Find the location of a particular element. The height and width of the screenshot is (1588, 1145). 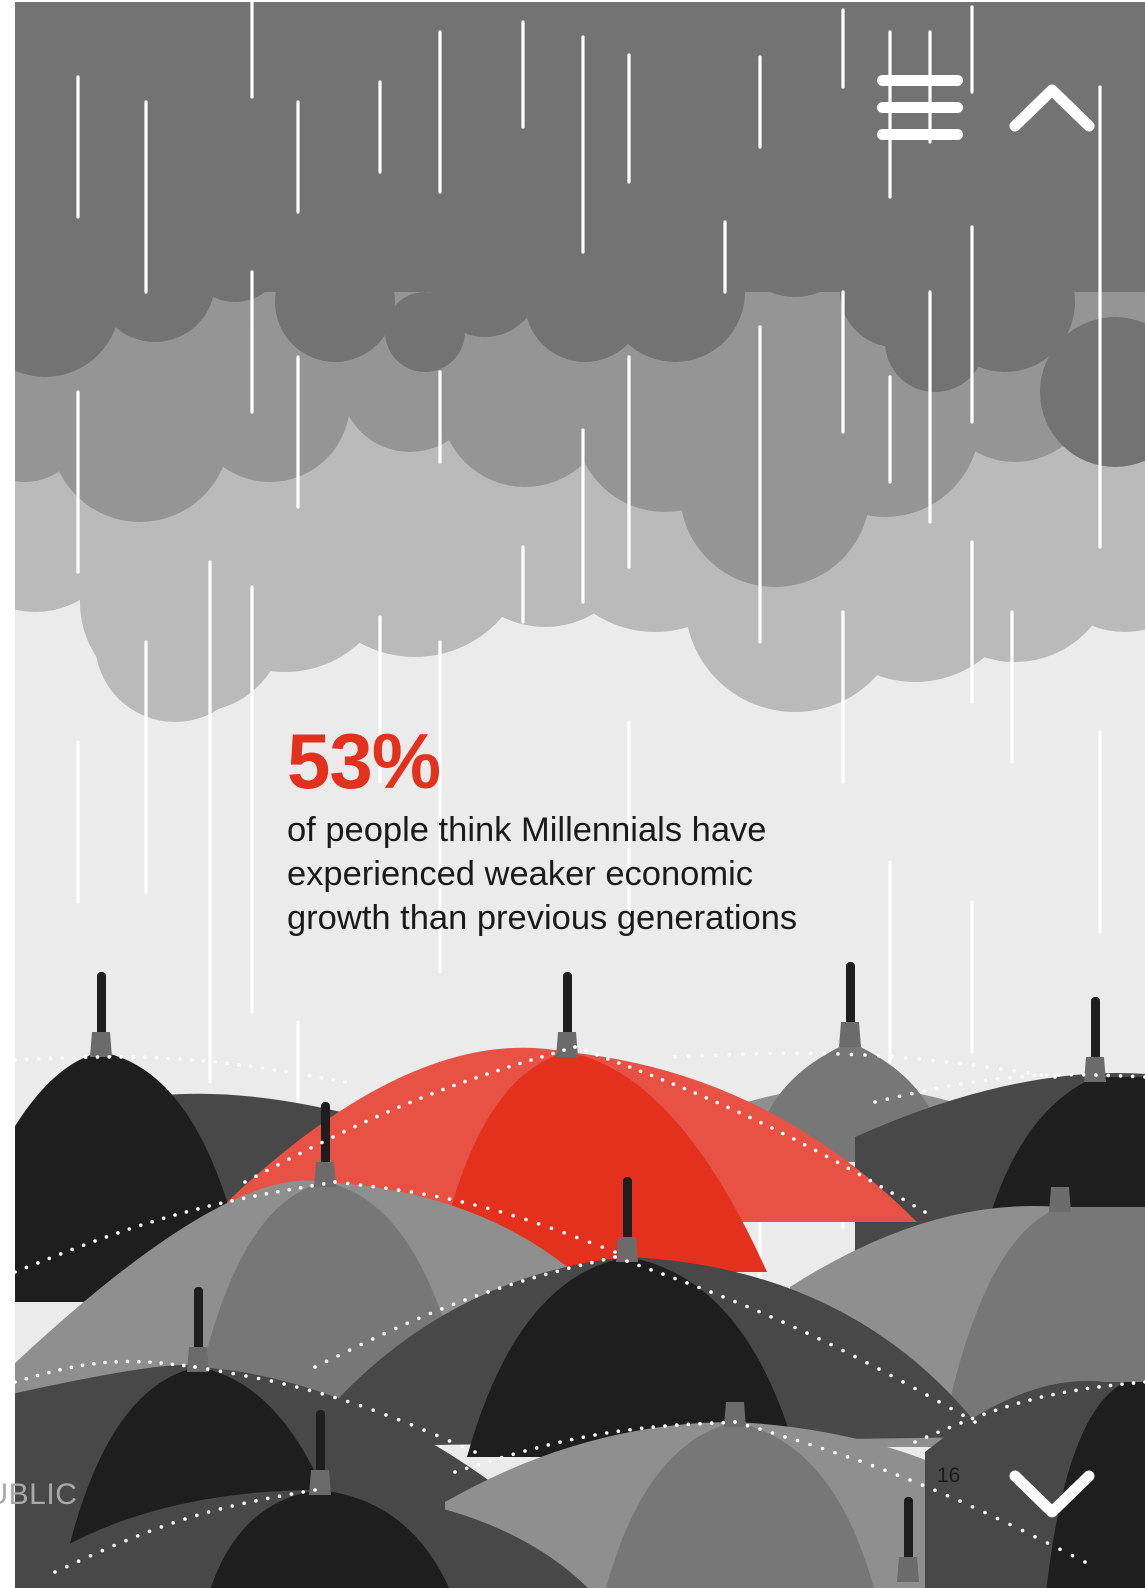

scroll-up-button is located at coordinates (1052, 108).